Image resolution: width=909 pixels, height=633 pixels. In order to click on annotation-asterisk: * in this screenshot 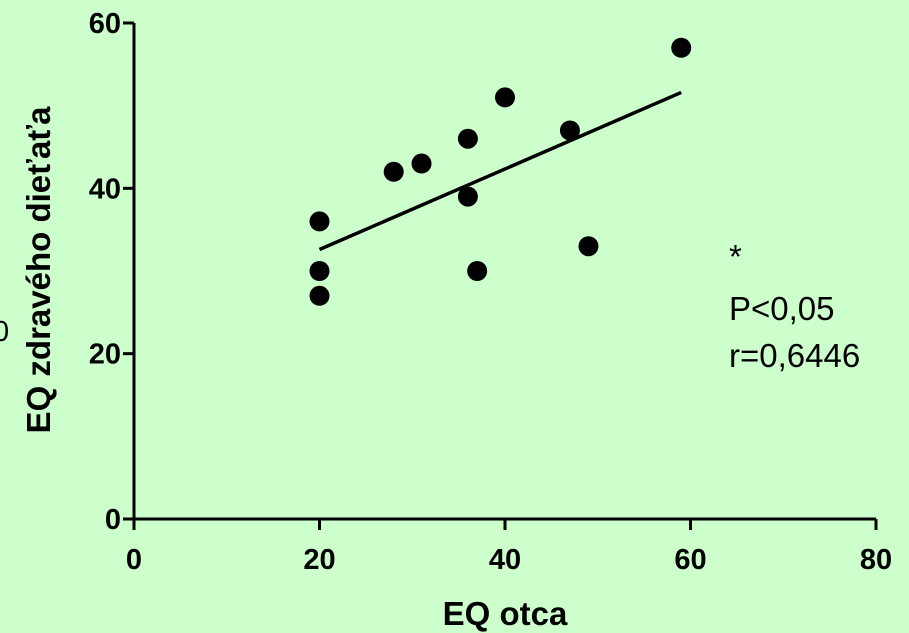, I will do `click(735, 256)`.